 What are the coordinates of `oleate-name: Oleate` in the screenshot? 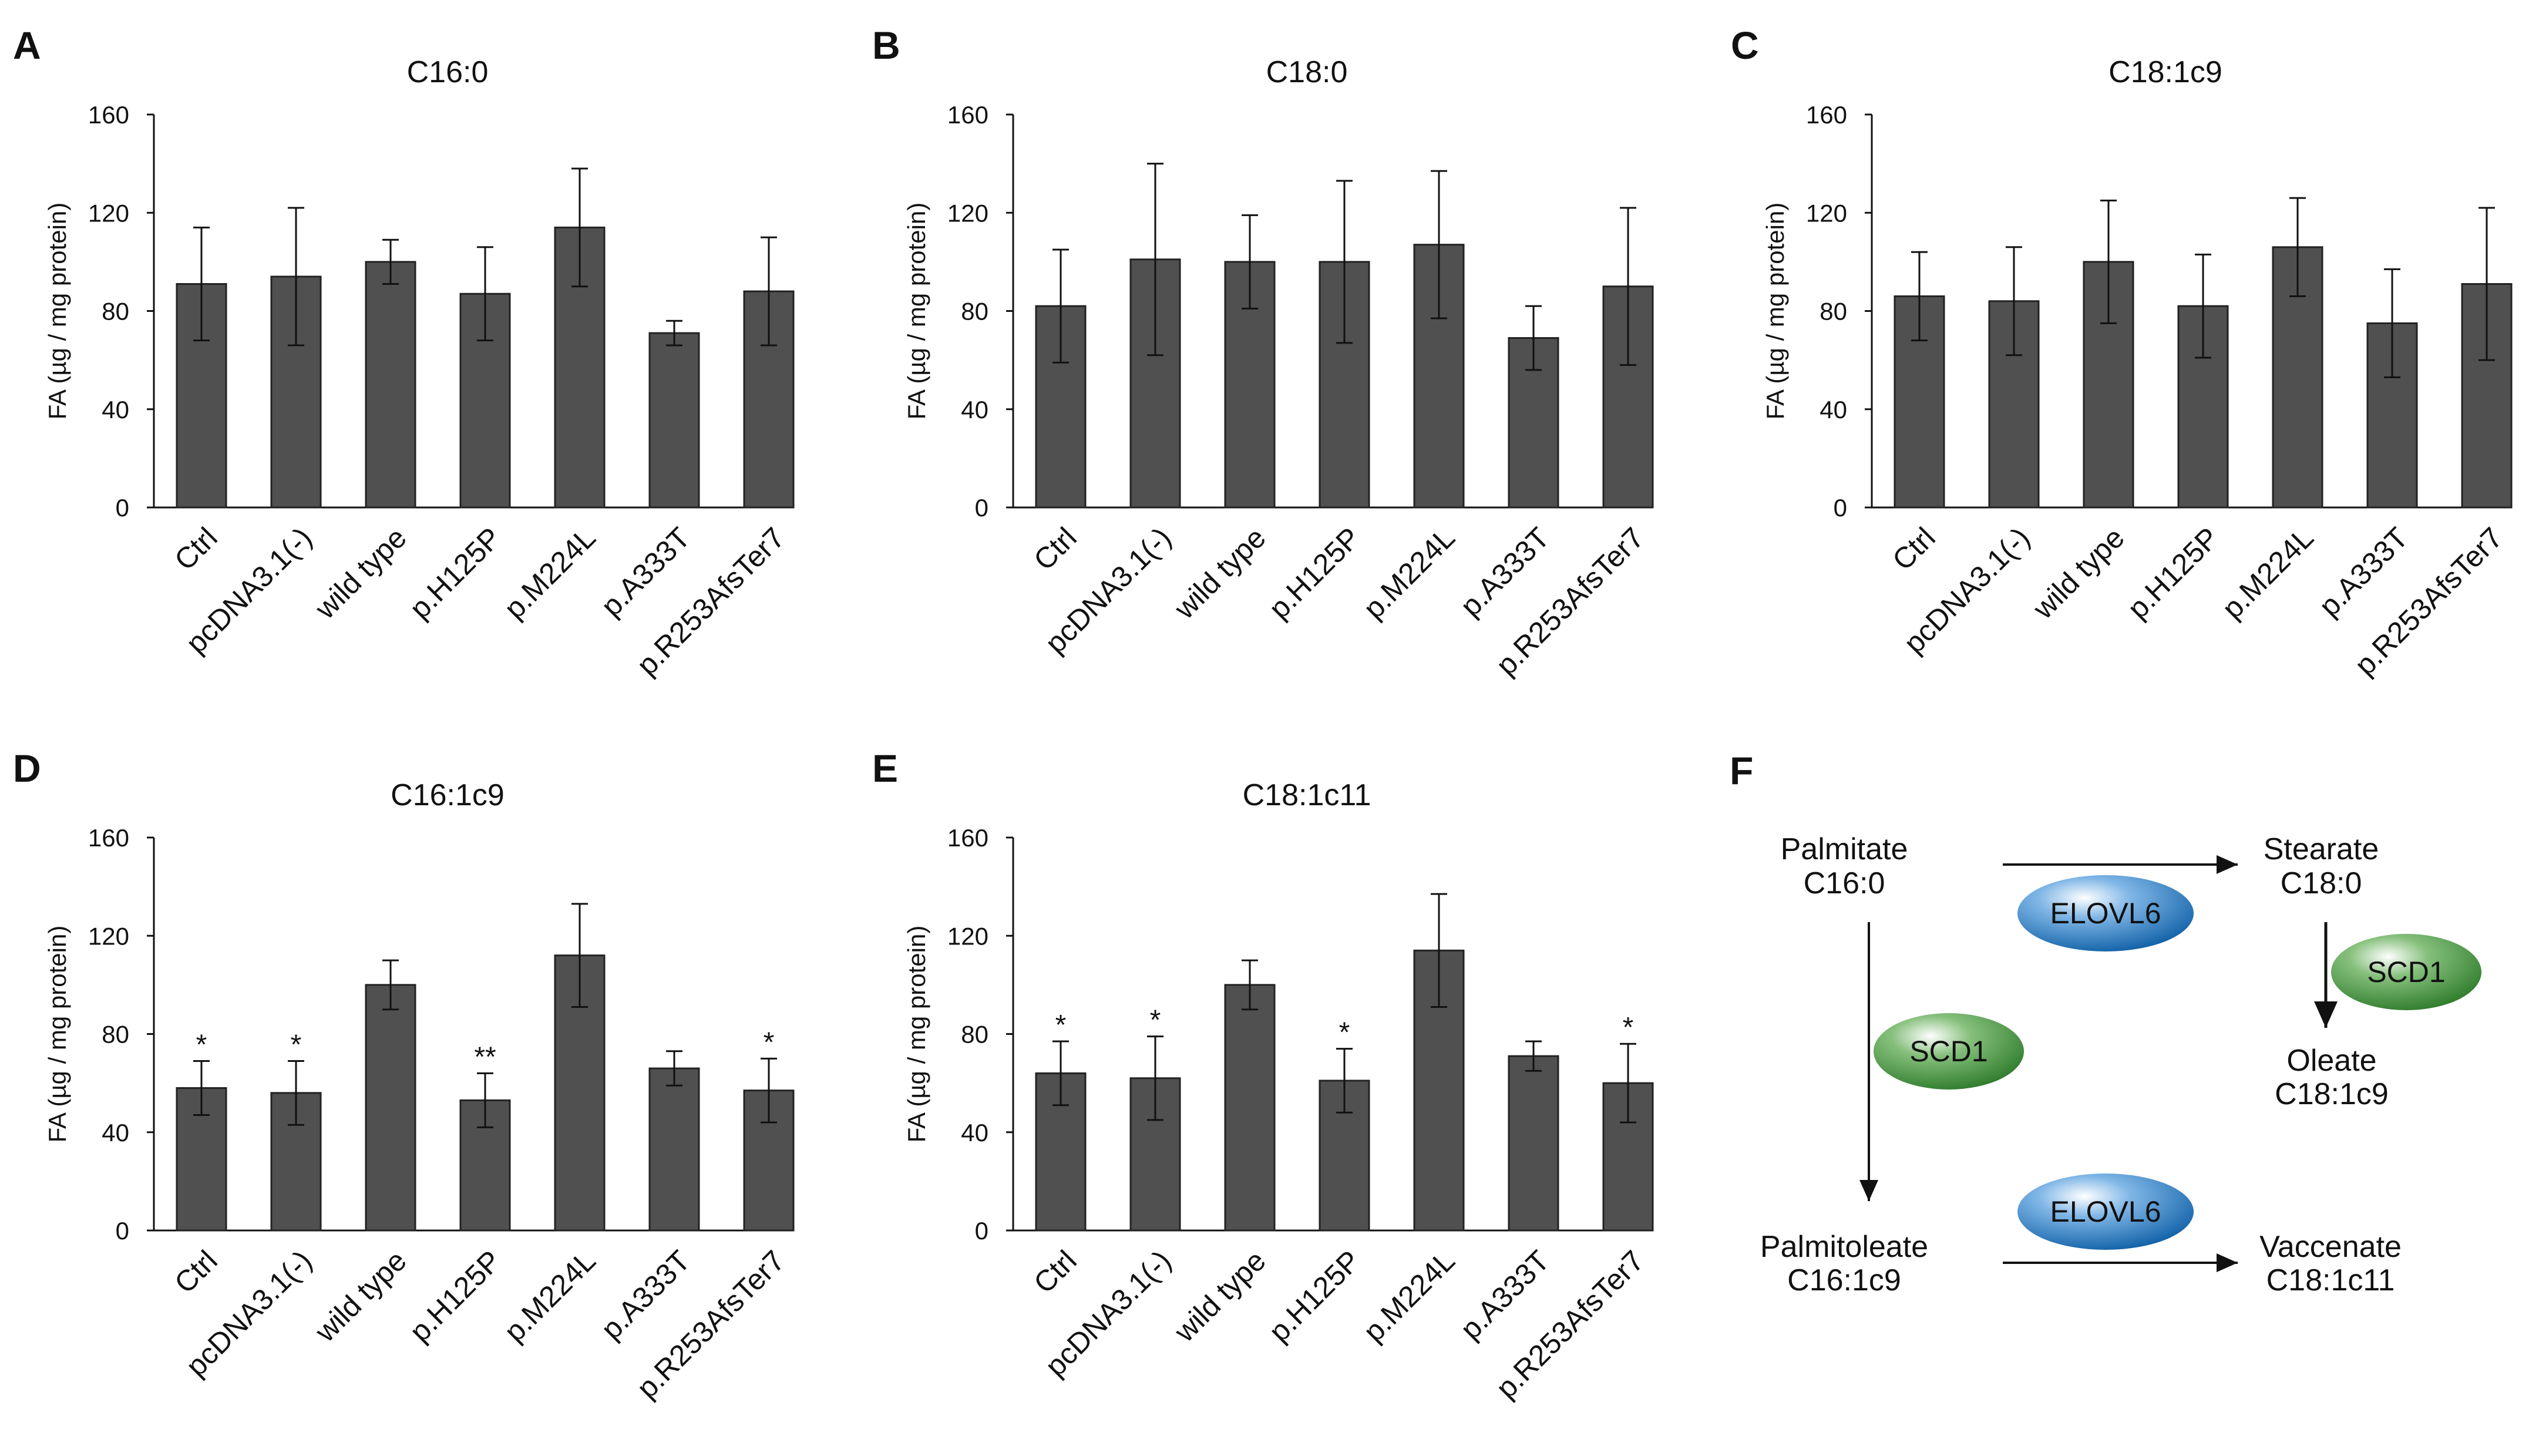 It's located at (2331, 1061).